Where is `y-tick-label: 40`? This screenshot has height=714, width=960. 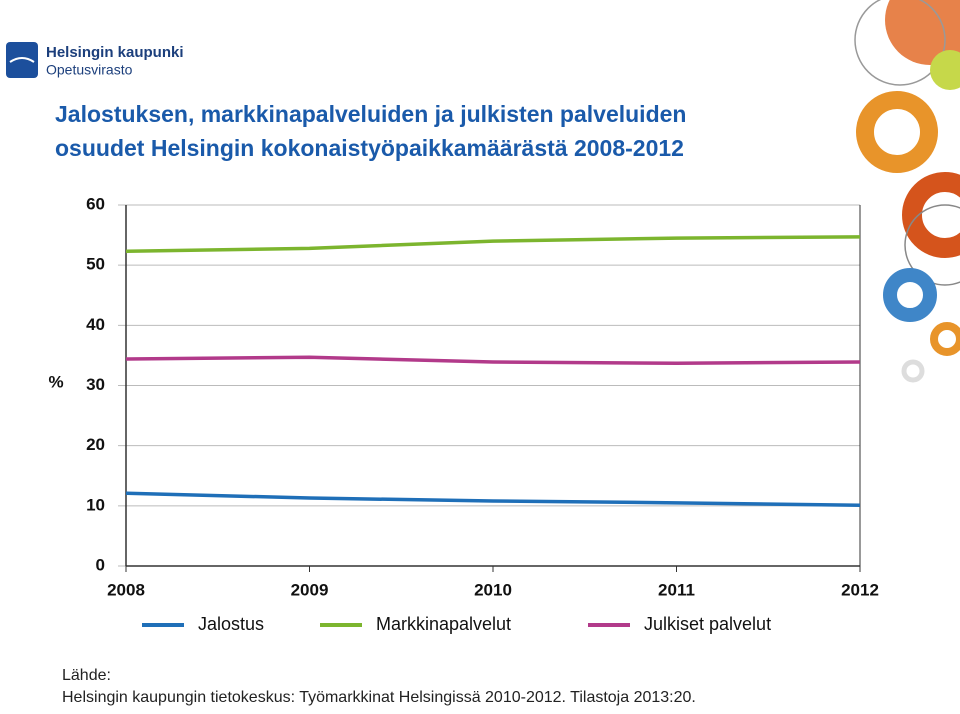
y-tick-label: 40 is located at coordinates (95, 324).